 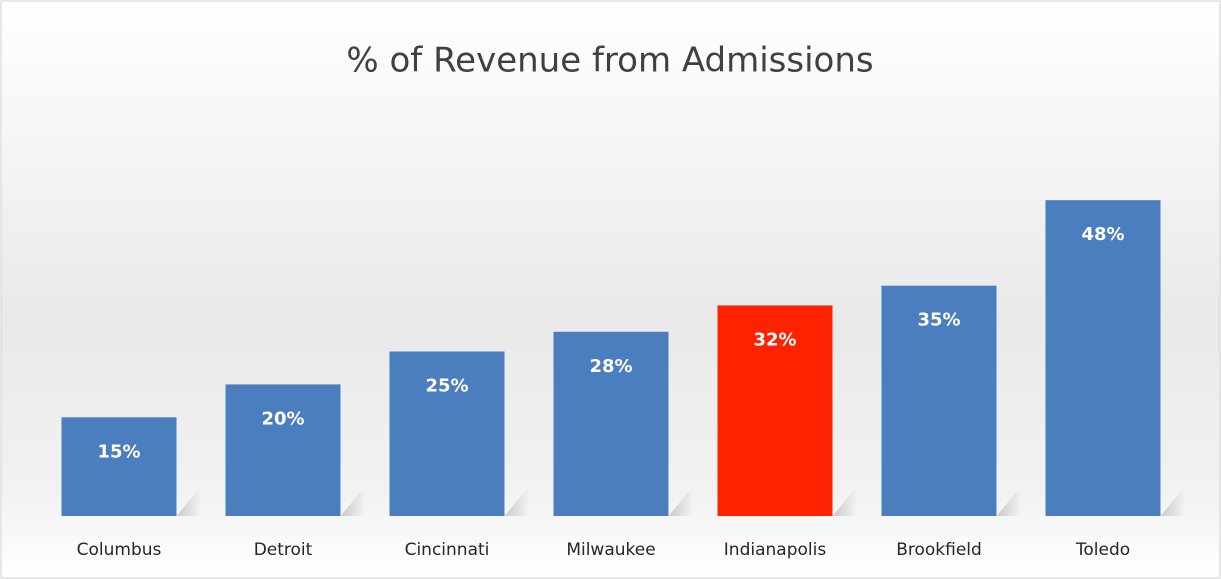 I want to click on x-tick-label: Toledo, so click(x=1102, y=550).